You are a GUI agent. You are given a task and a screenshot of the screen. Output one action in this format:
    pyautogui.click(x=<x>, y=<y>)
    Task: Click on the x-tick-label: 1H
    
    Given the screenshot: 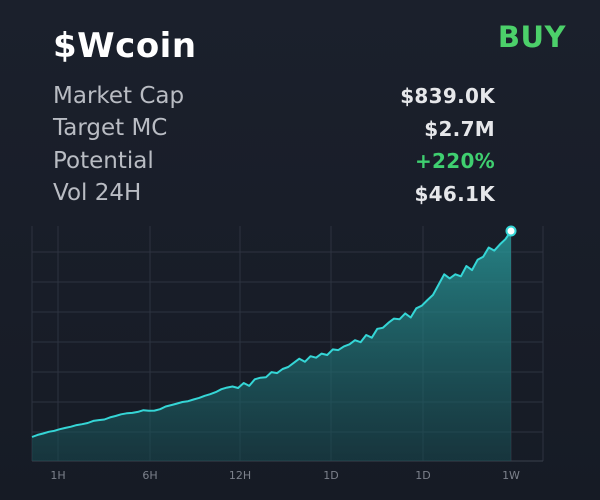 What is the action you would take?
    pyautogui.click(x=57, y=475)
    